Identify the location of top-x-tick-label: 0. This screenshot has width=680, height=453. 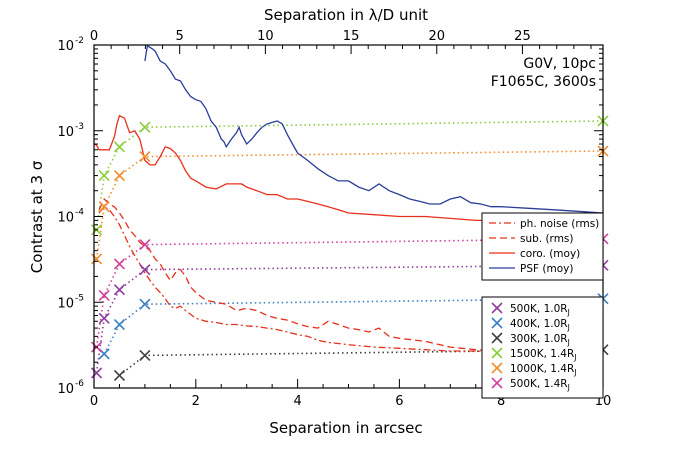
(94, 36).